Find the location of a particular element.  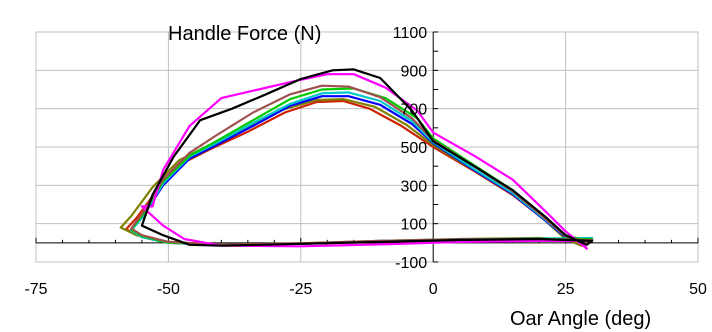

y-tick-label: -100 is located at coordinates (411, 263).